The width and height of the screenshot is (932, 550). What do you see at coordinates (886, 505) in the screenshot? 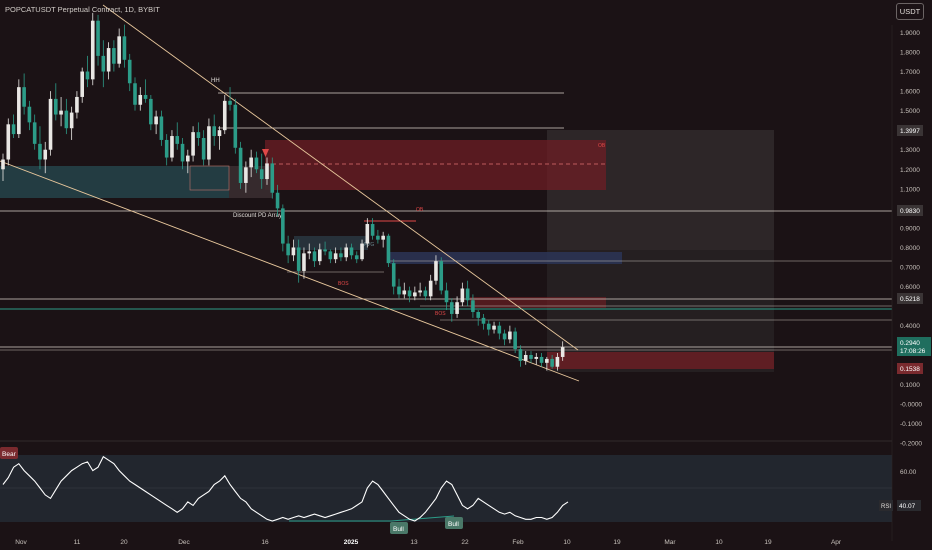
I see `rsi-tag-badge` at bounding box center [886, 505].